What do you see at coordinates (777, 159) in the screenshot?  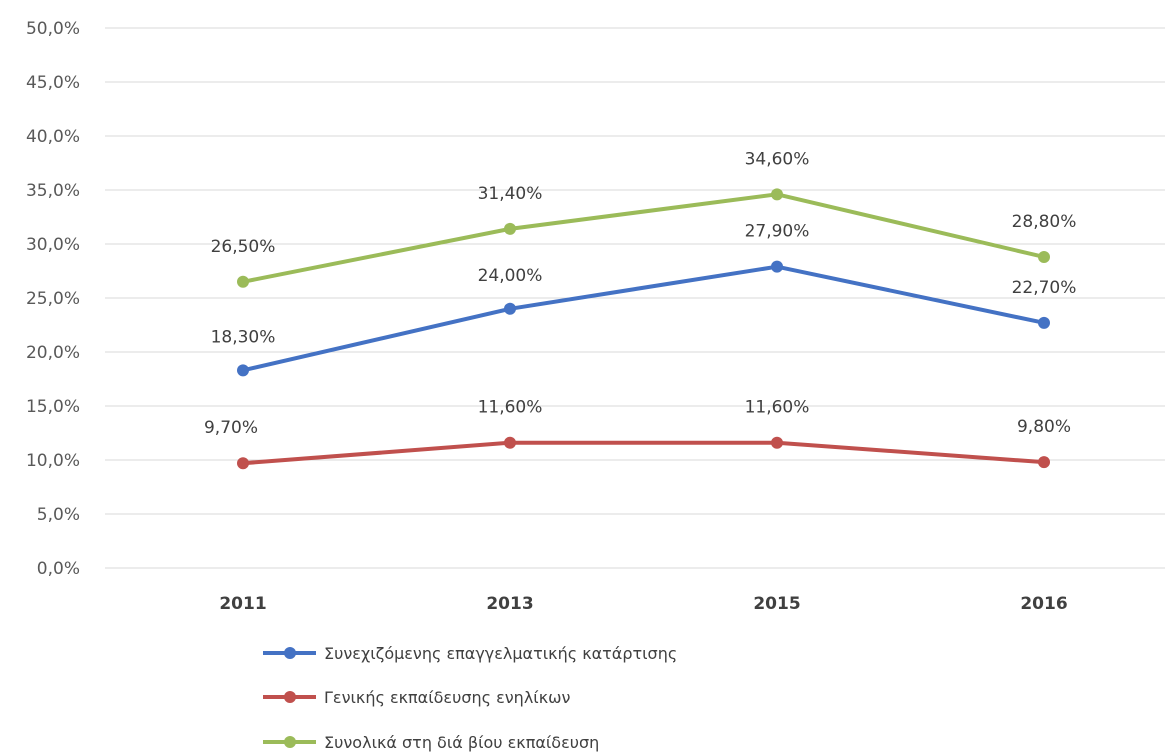 I see `data-label: 34,60%` at bounding box center [777, 159].